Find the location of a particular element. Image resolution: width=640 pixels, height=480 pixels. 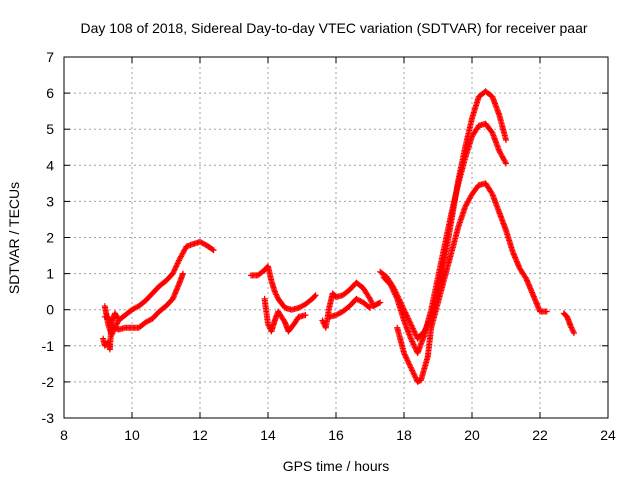

y-tick-label: -2 is located at coordinates (48, 382).